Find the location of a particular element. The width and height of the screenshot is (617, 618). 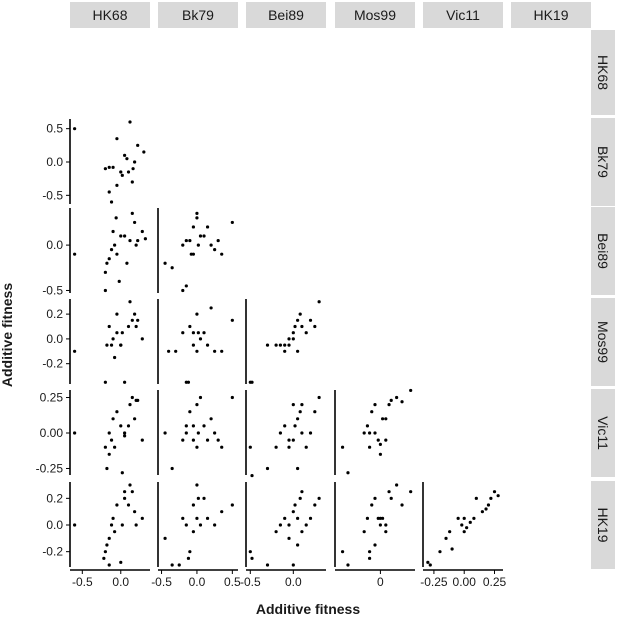

facet-strip-top-bk79 is located at coordinates (198, 15).